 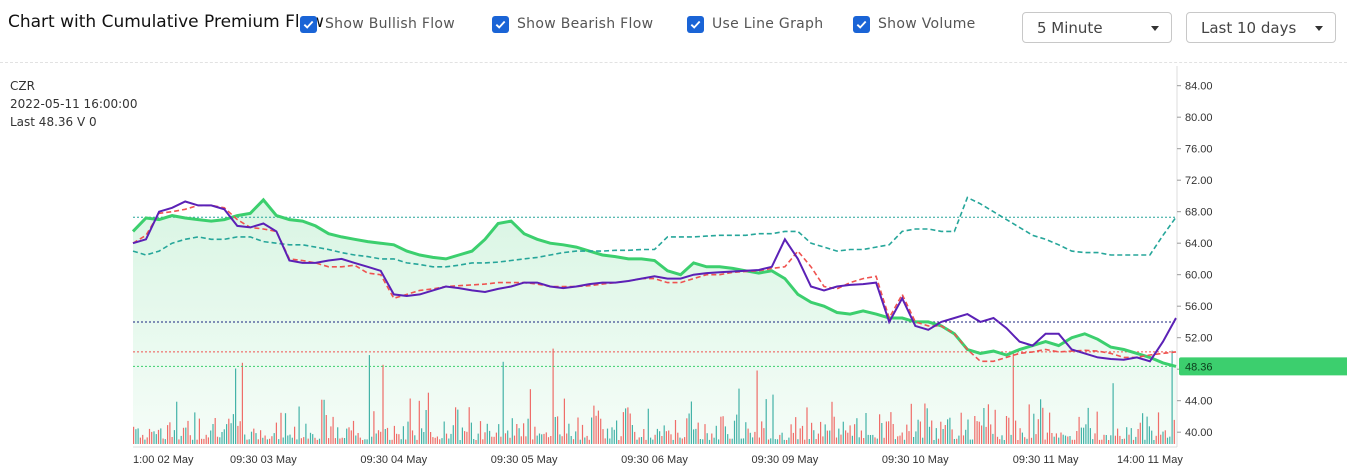 I want to click on y-tick-label: 44.00, so click(x=1199, y=402).